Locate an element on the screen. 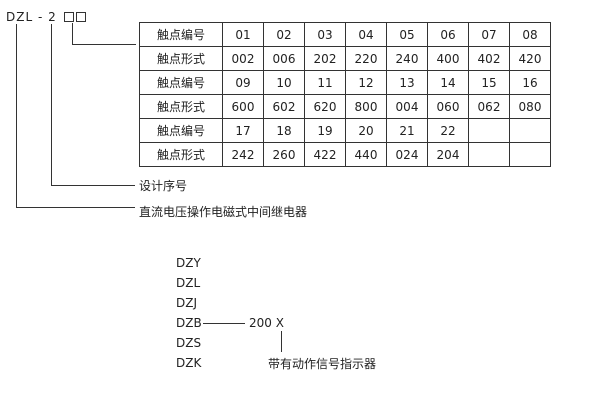 The height and width of the screenshot is (400, 600). leader-line-contact is located at coordinates (104, 34).